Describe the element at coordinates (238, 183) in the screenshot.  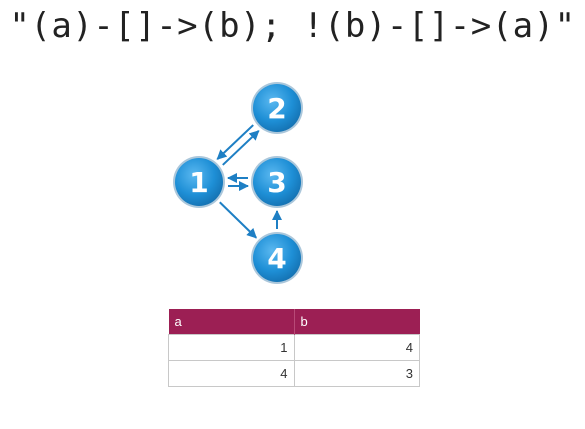
I see `graph-diagram: 1 2 3 4` at that location.